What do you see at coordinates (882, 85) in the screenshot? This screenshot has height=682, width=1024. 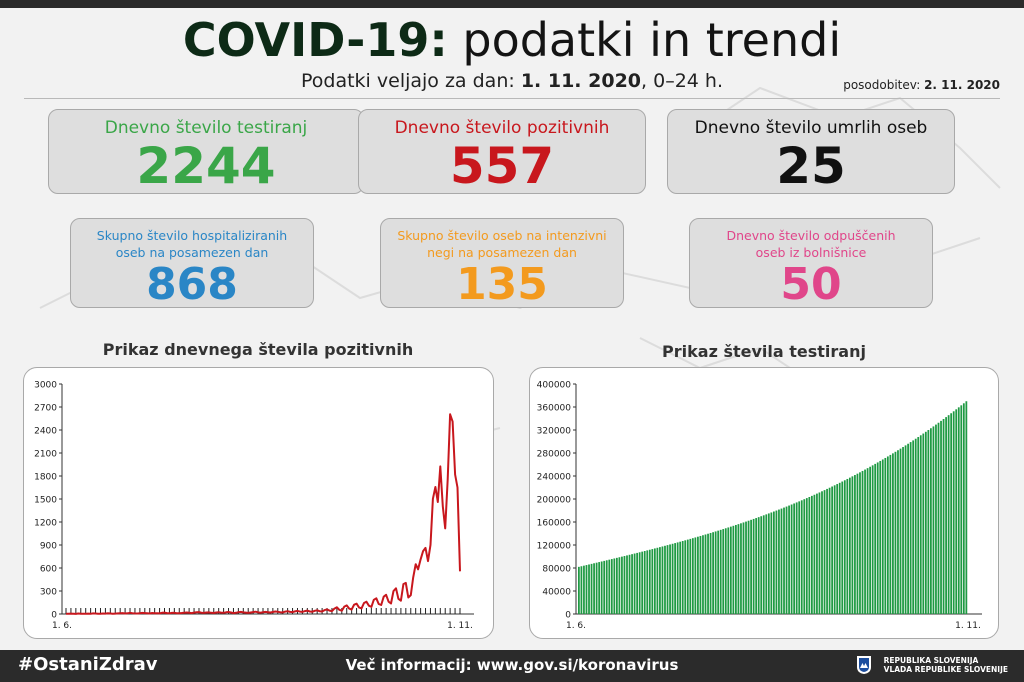 I see `updated-label: posodobitev:` at bounding box center [882, 85].